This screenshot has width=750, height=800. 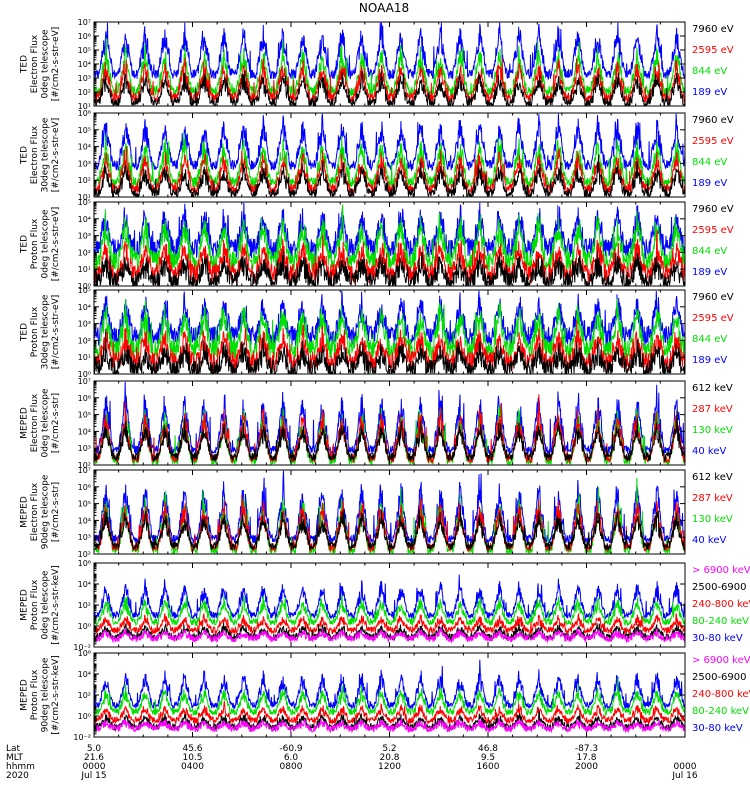 What do you see at coordinates (389, 635) in the screenshot?
I see `series--6900-kev` at bounding box center [389, 635].